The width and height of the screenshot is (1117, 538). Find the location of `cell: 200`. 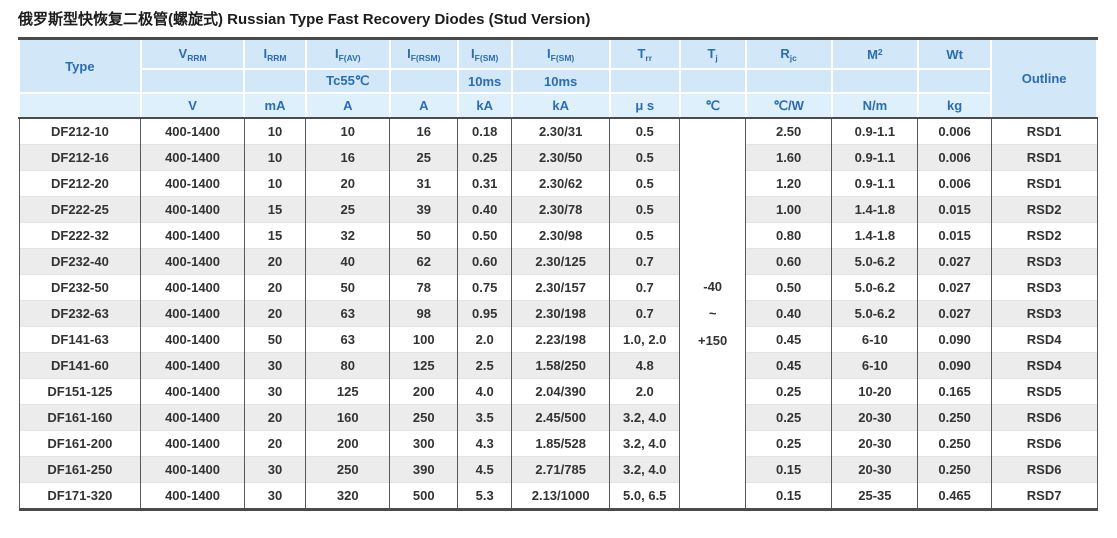

cell: 200 is located at coordinates (424, 391).